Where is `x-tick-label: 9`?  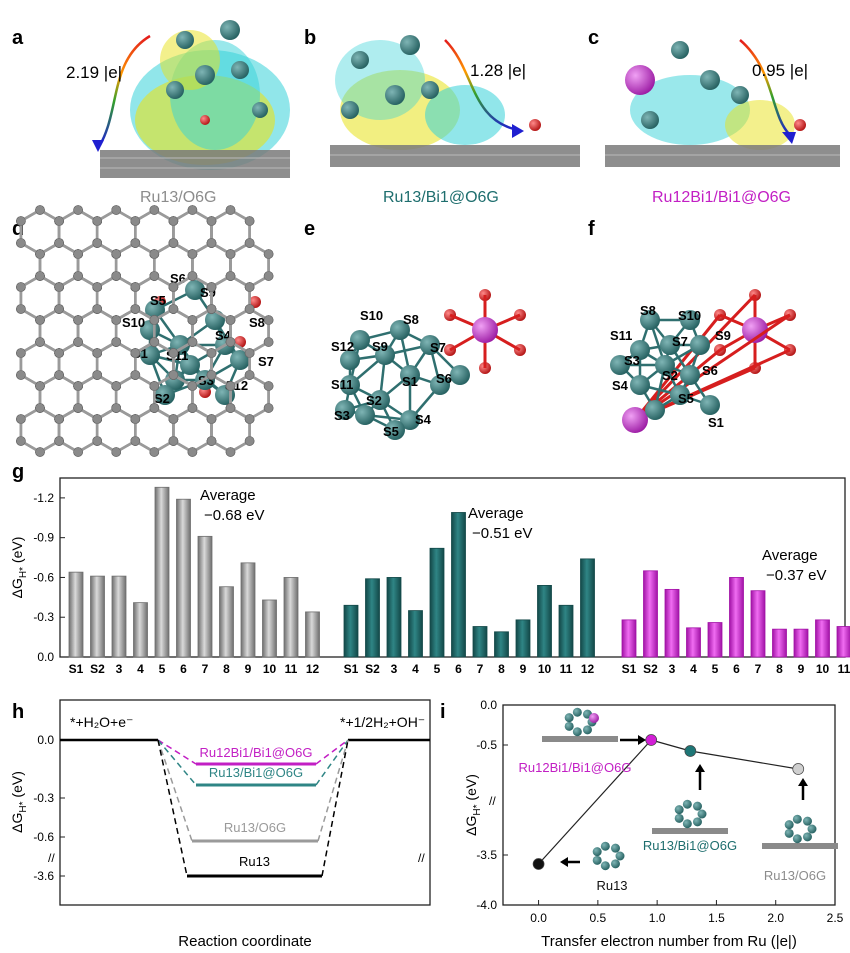
x-tick-label: 9 is located at coordinates (248, 669).